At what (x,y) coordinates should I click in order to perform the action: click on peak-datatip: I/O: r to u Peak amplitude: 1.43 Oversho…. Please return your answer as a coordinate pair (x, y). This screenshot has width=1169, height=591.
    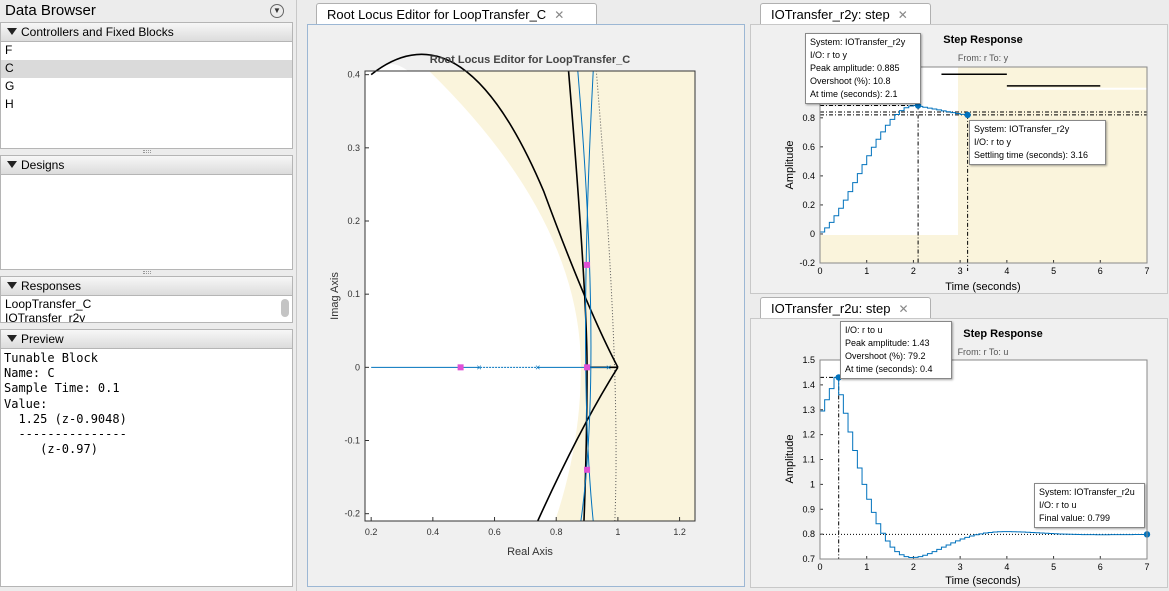
    Looking at the image, I should click on (896, 350).